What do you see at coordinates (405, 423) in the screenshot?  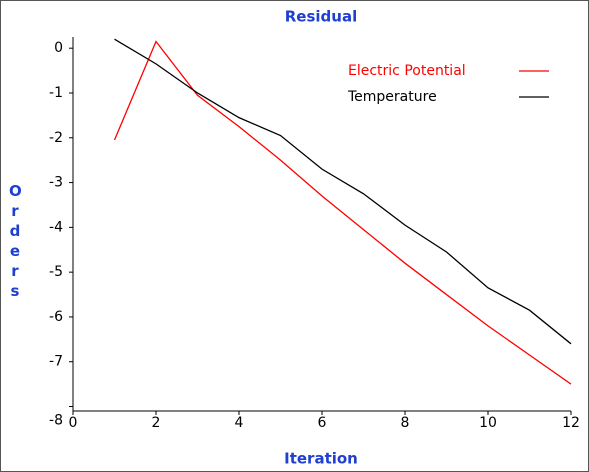 I see `x-tick-label: 8` at bounding box center [405, 423].